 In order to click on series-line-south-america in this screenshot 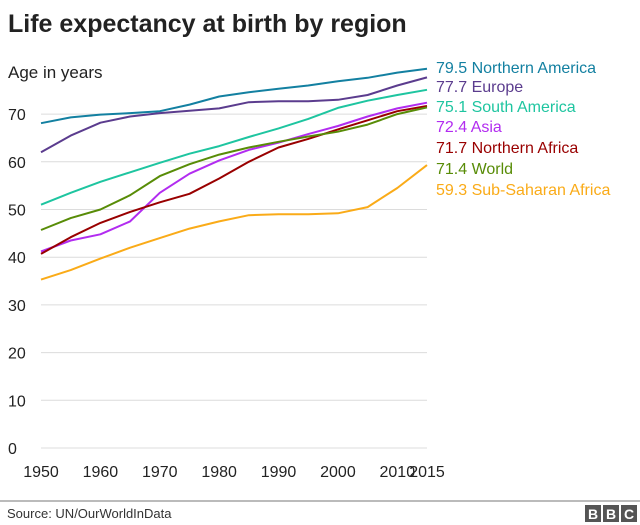, I will do `click(234, 147)`.